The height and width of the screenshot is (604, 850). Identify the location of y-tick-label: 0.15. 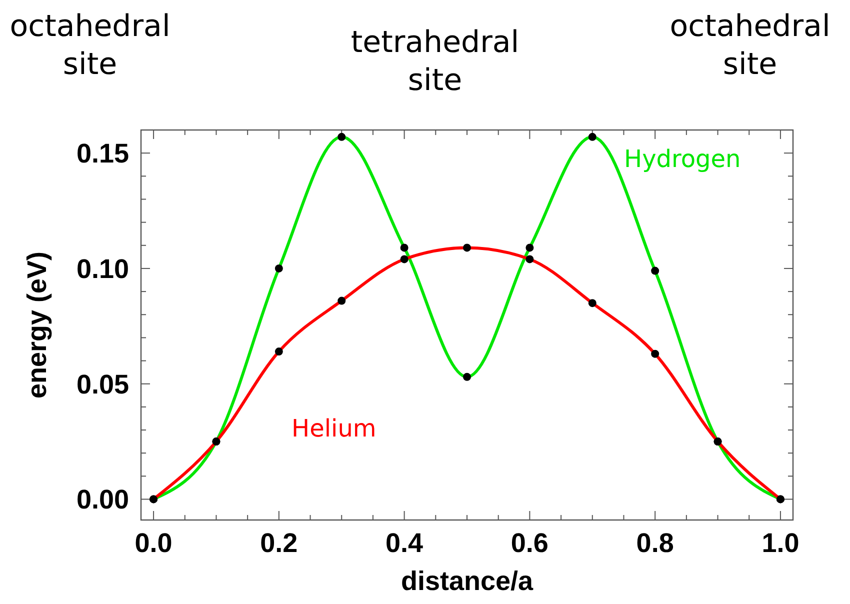
(102, 153).